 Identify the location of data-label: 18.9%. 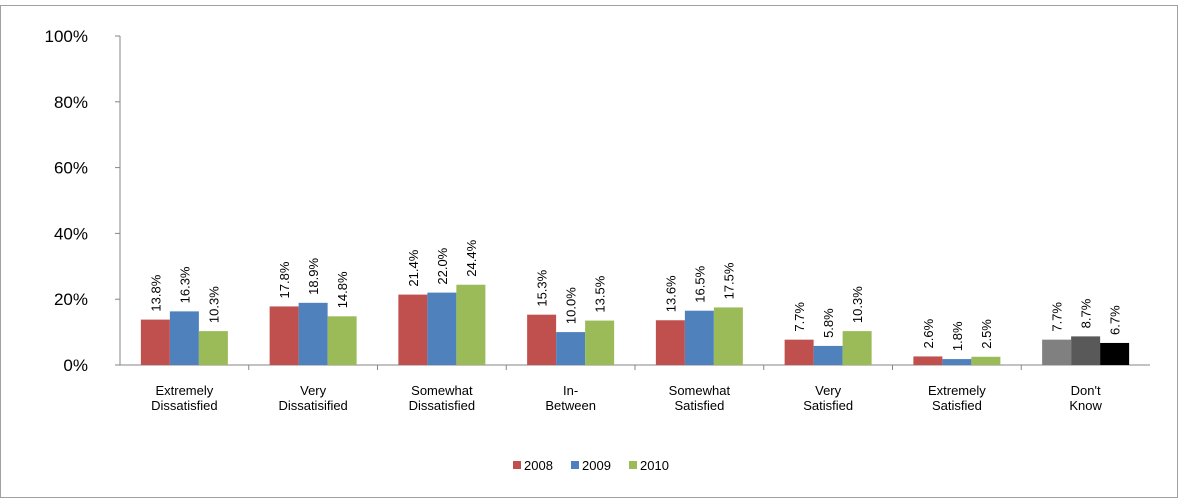
(313, 276).